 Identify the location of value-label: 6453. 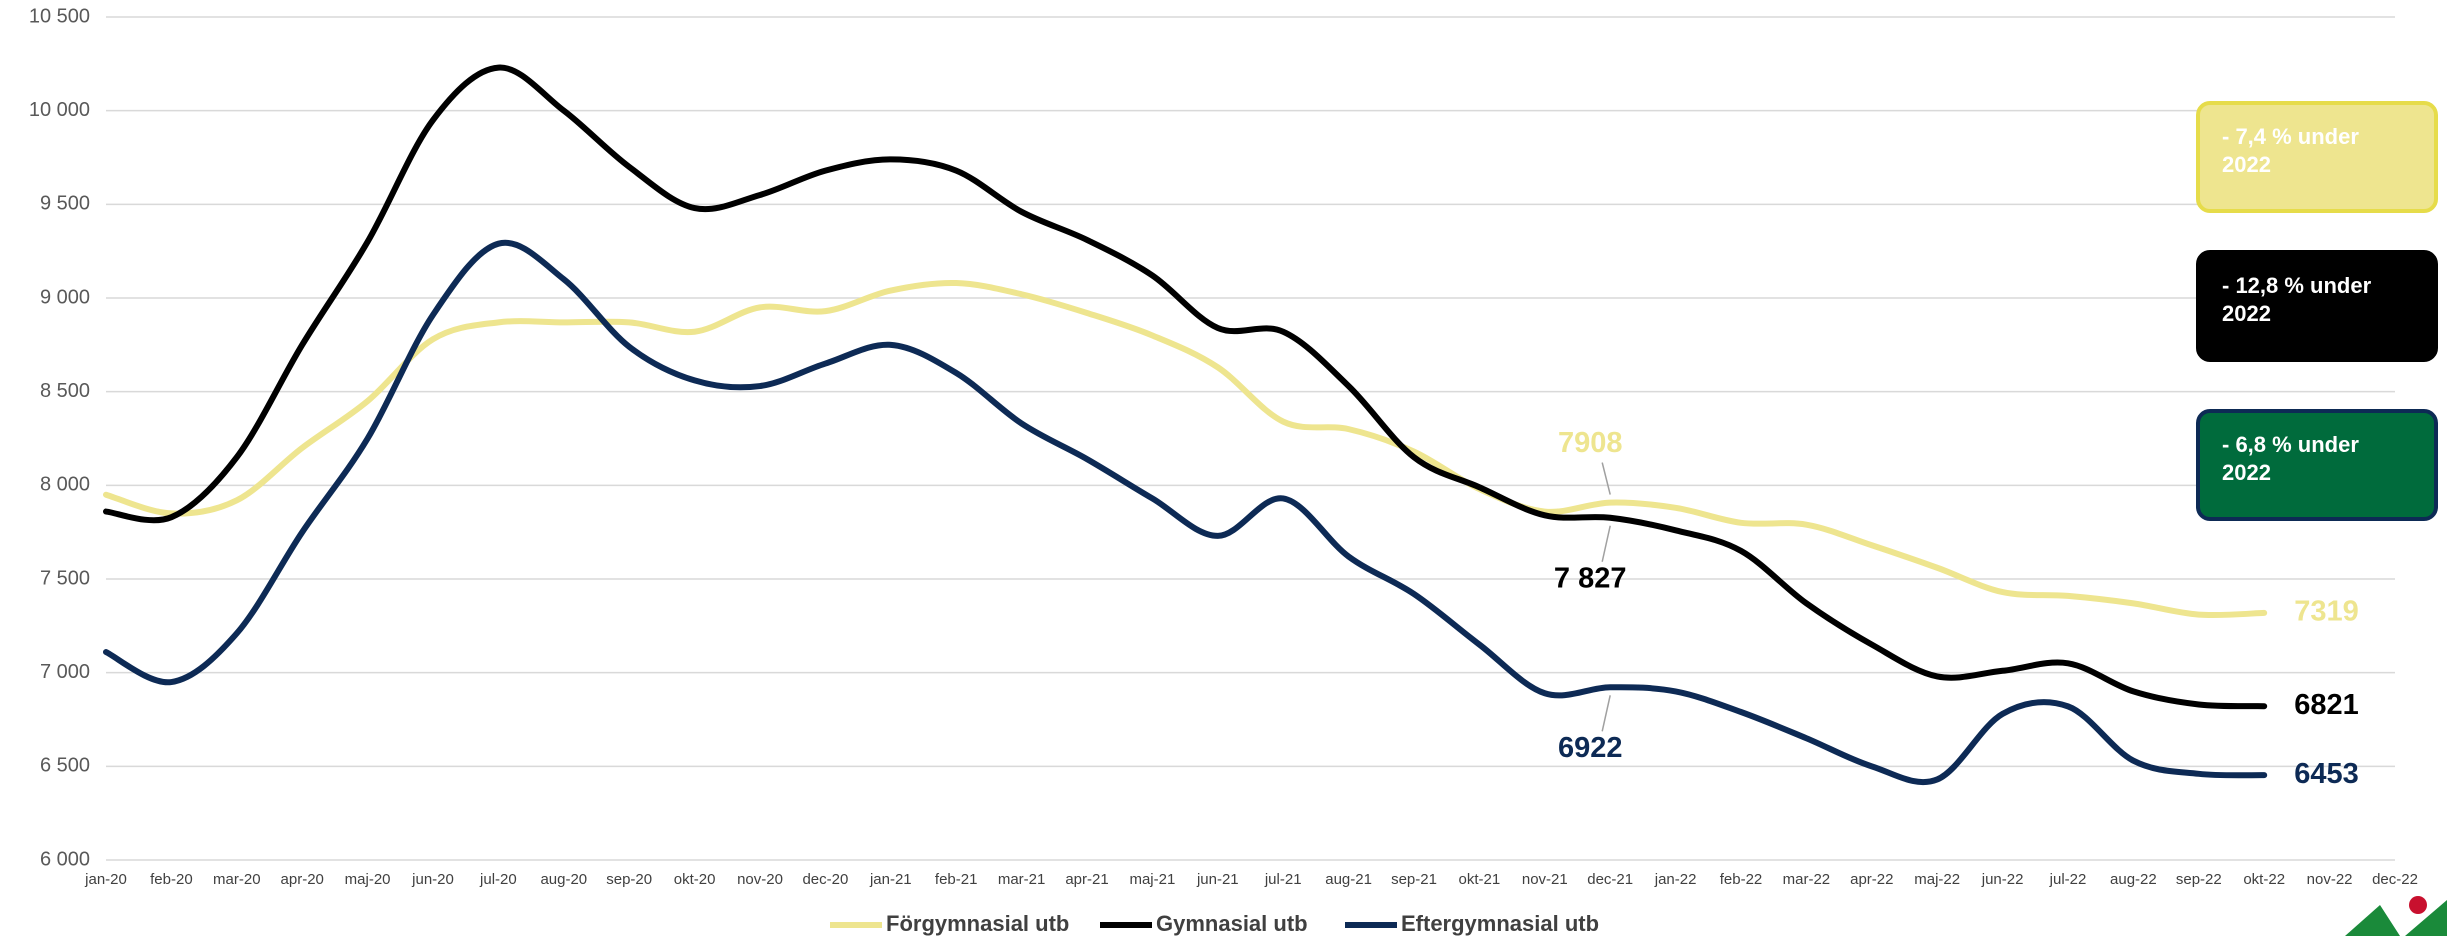
(2326, 774).